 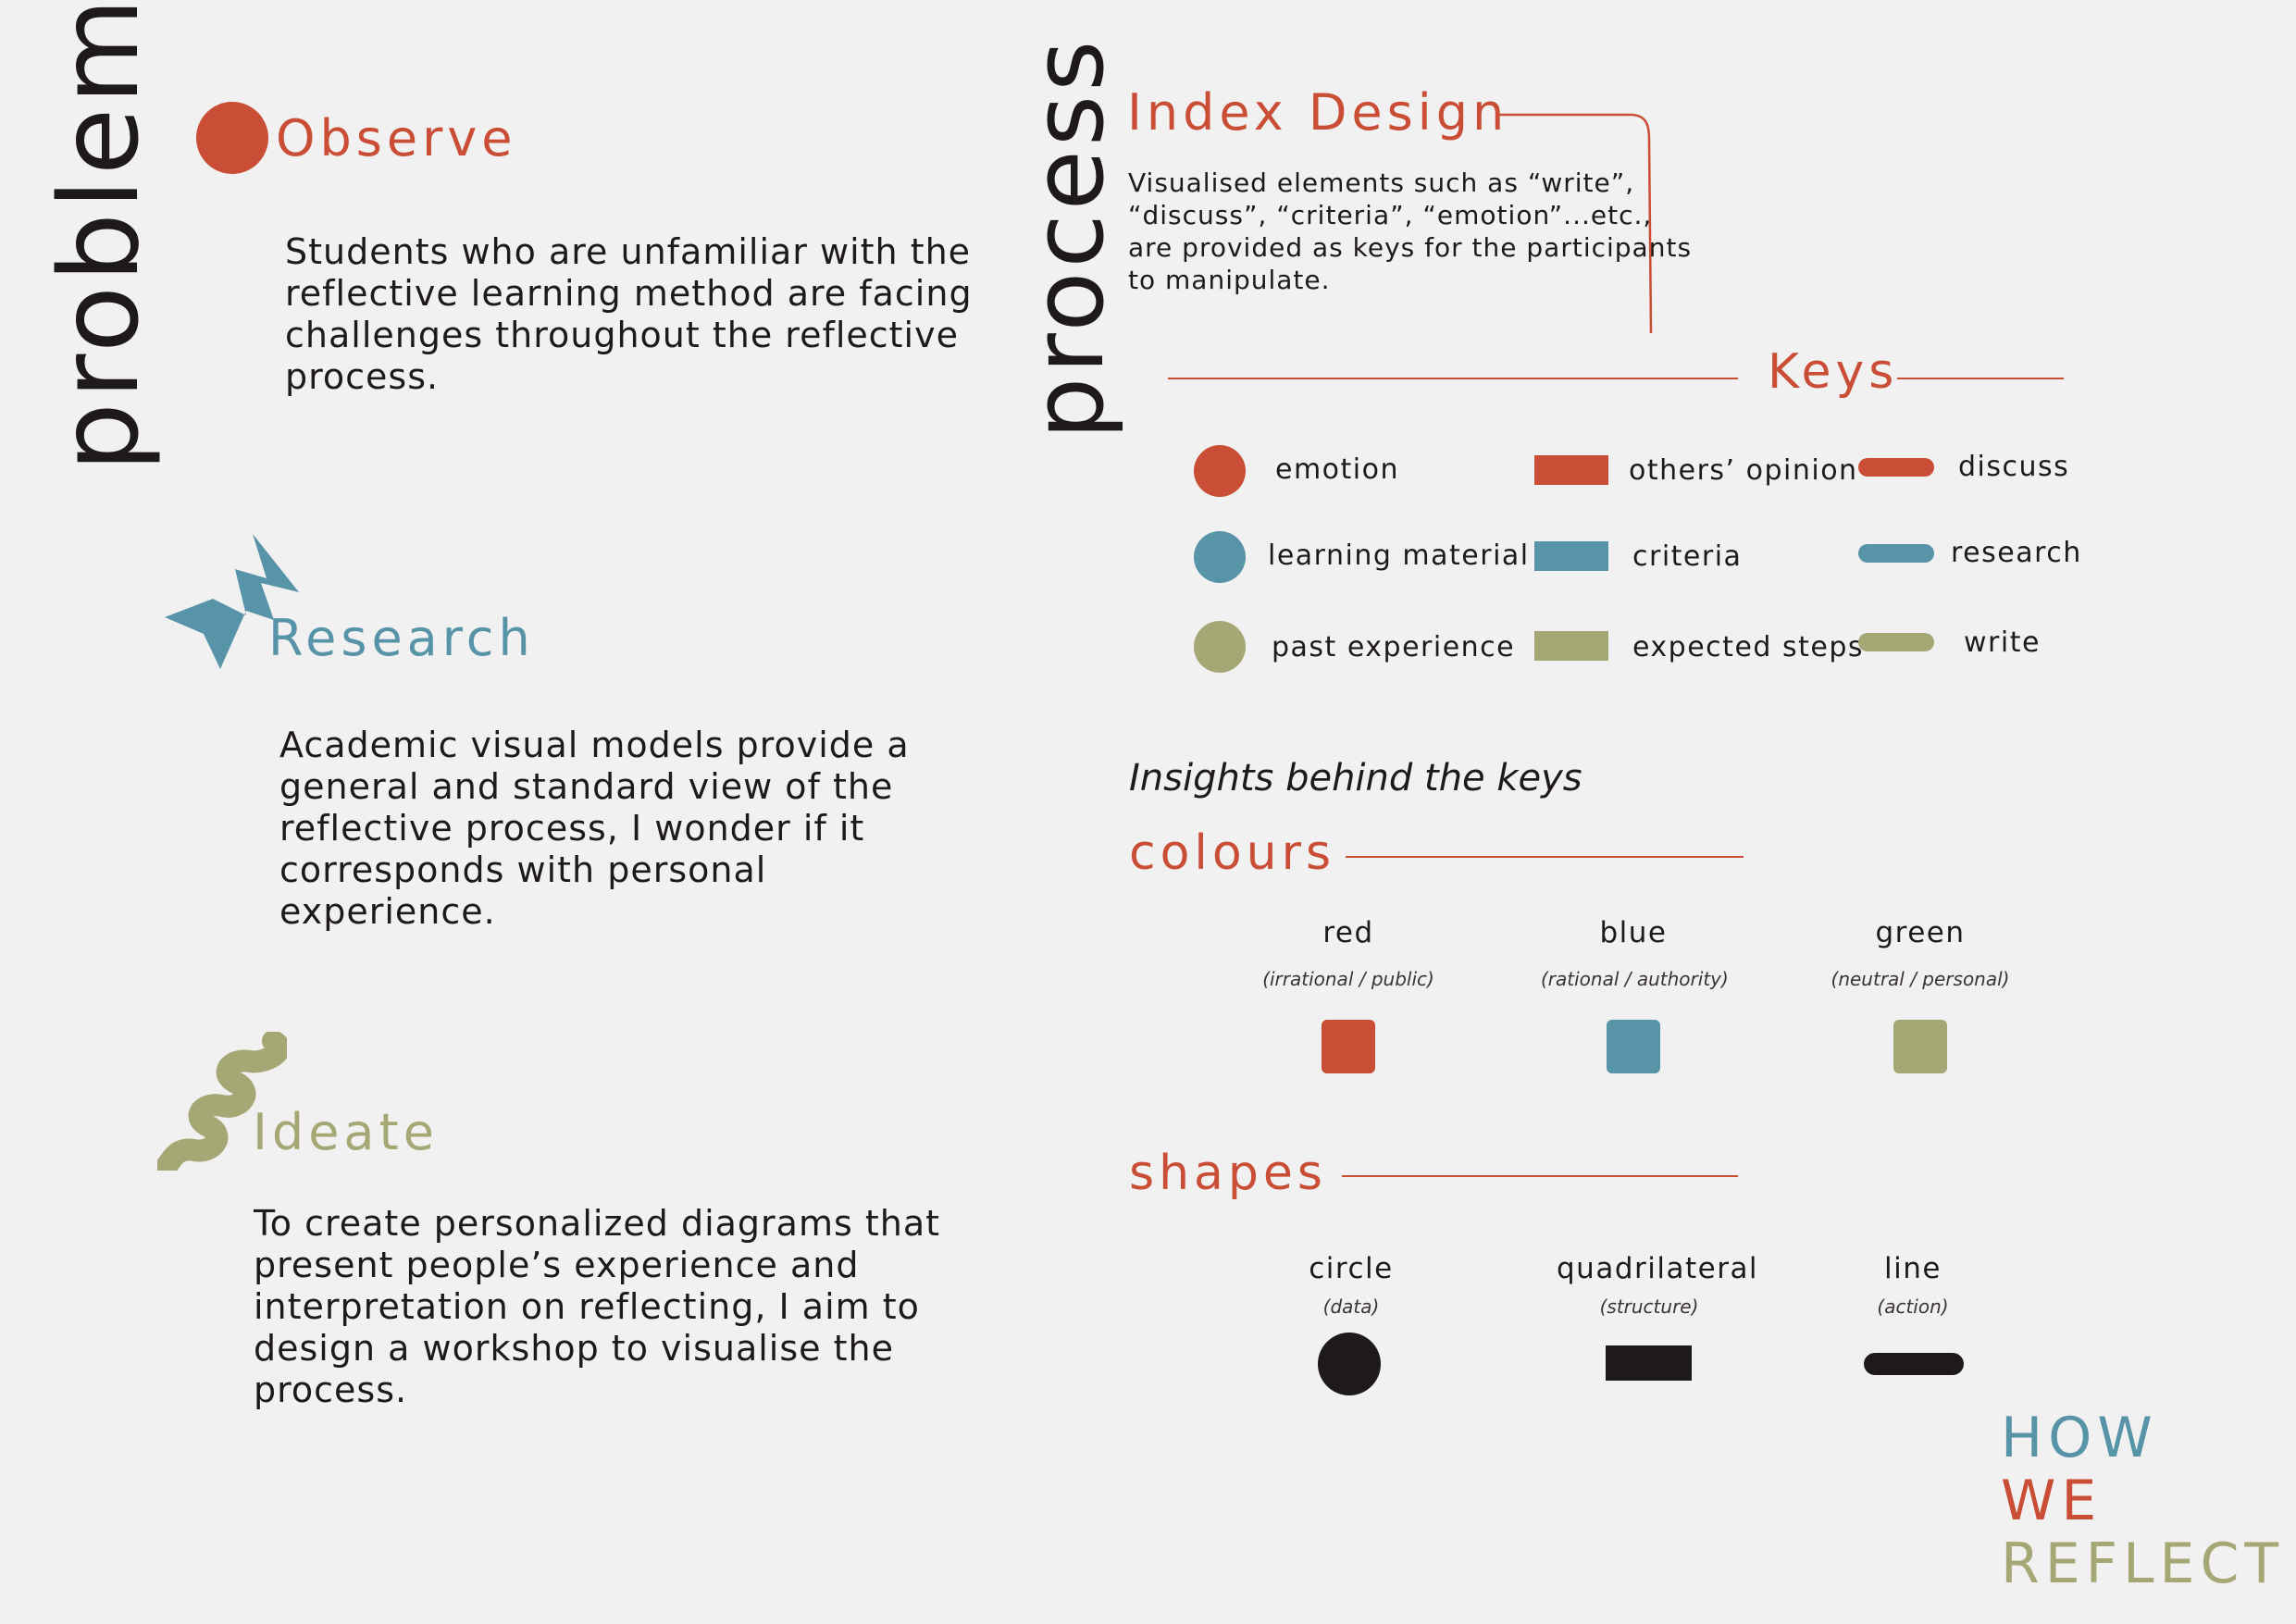 I want to click on circle-shape-label: circle, so click(x=1352, y=1268).